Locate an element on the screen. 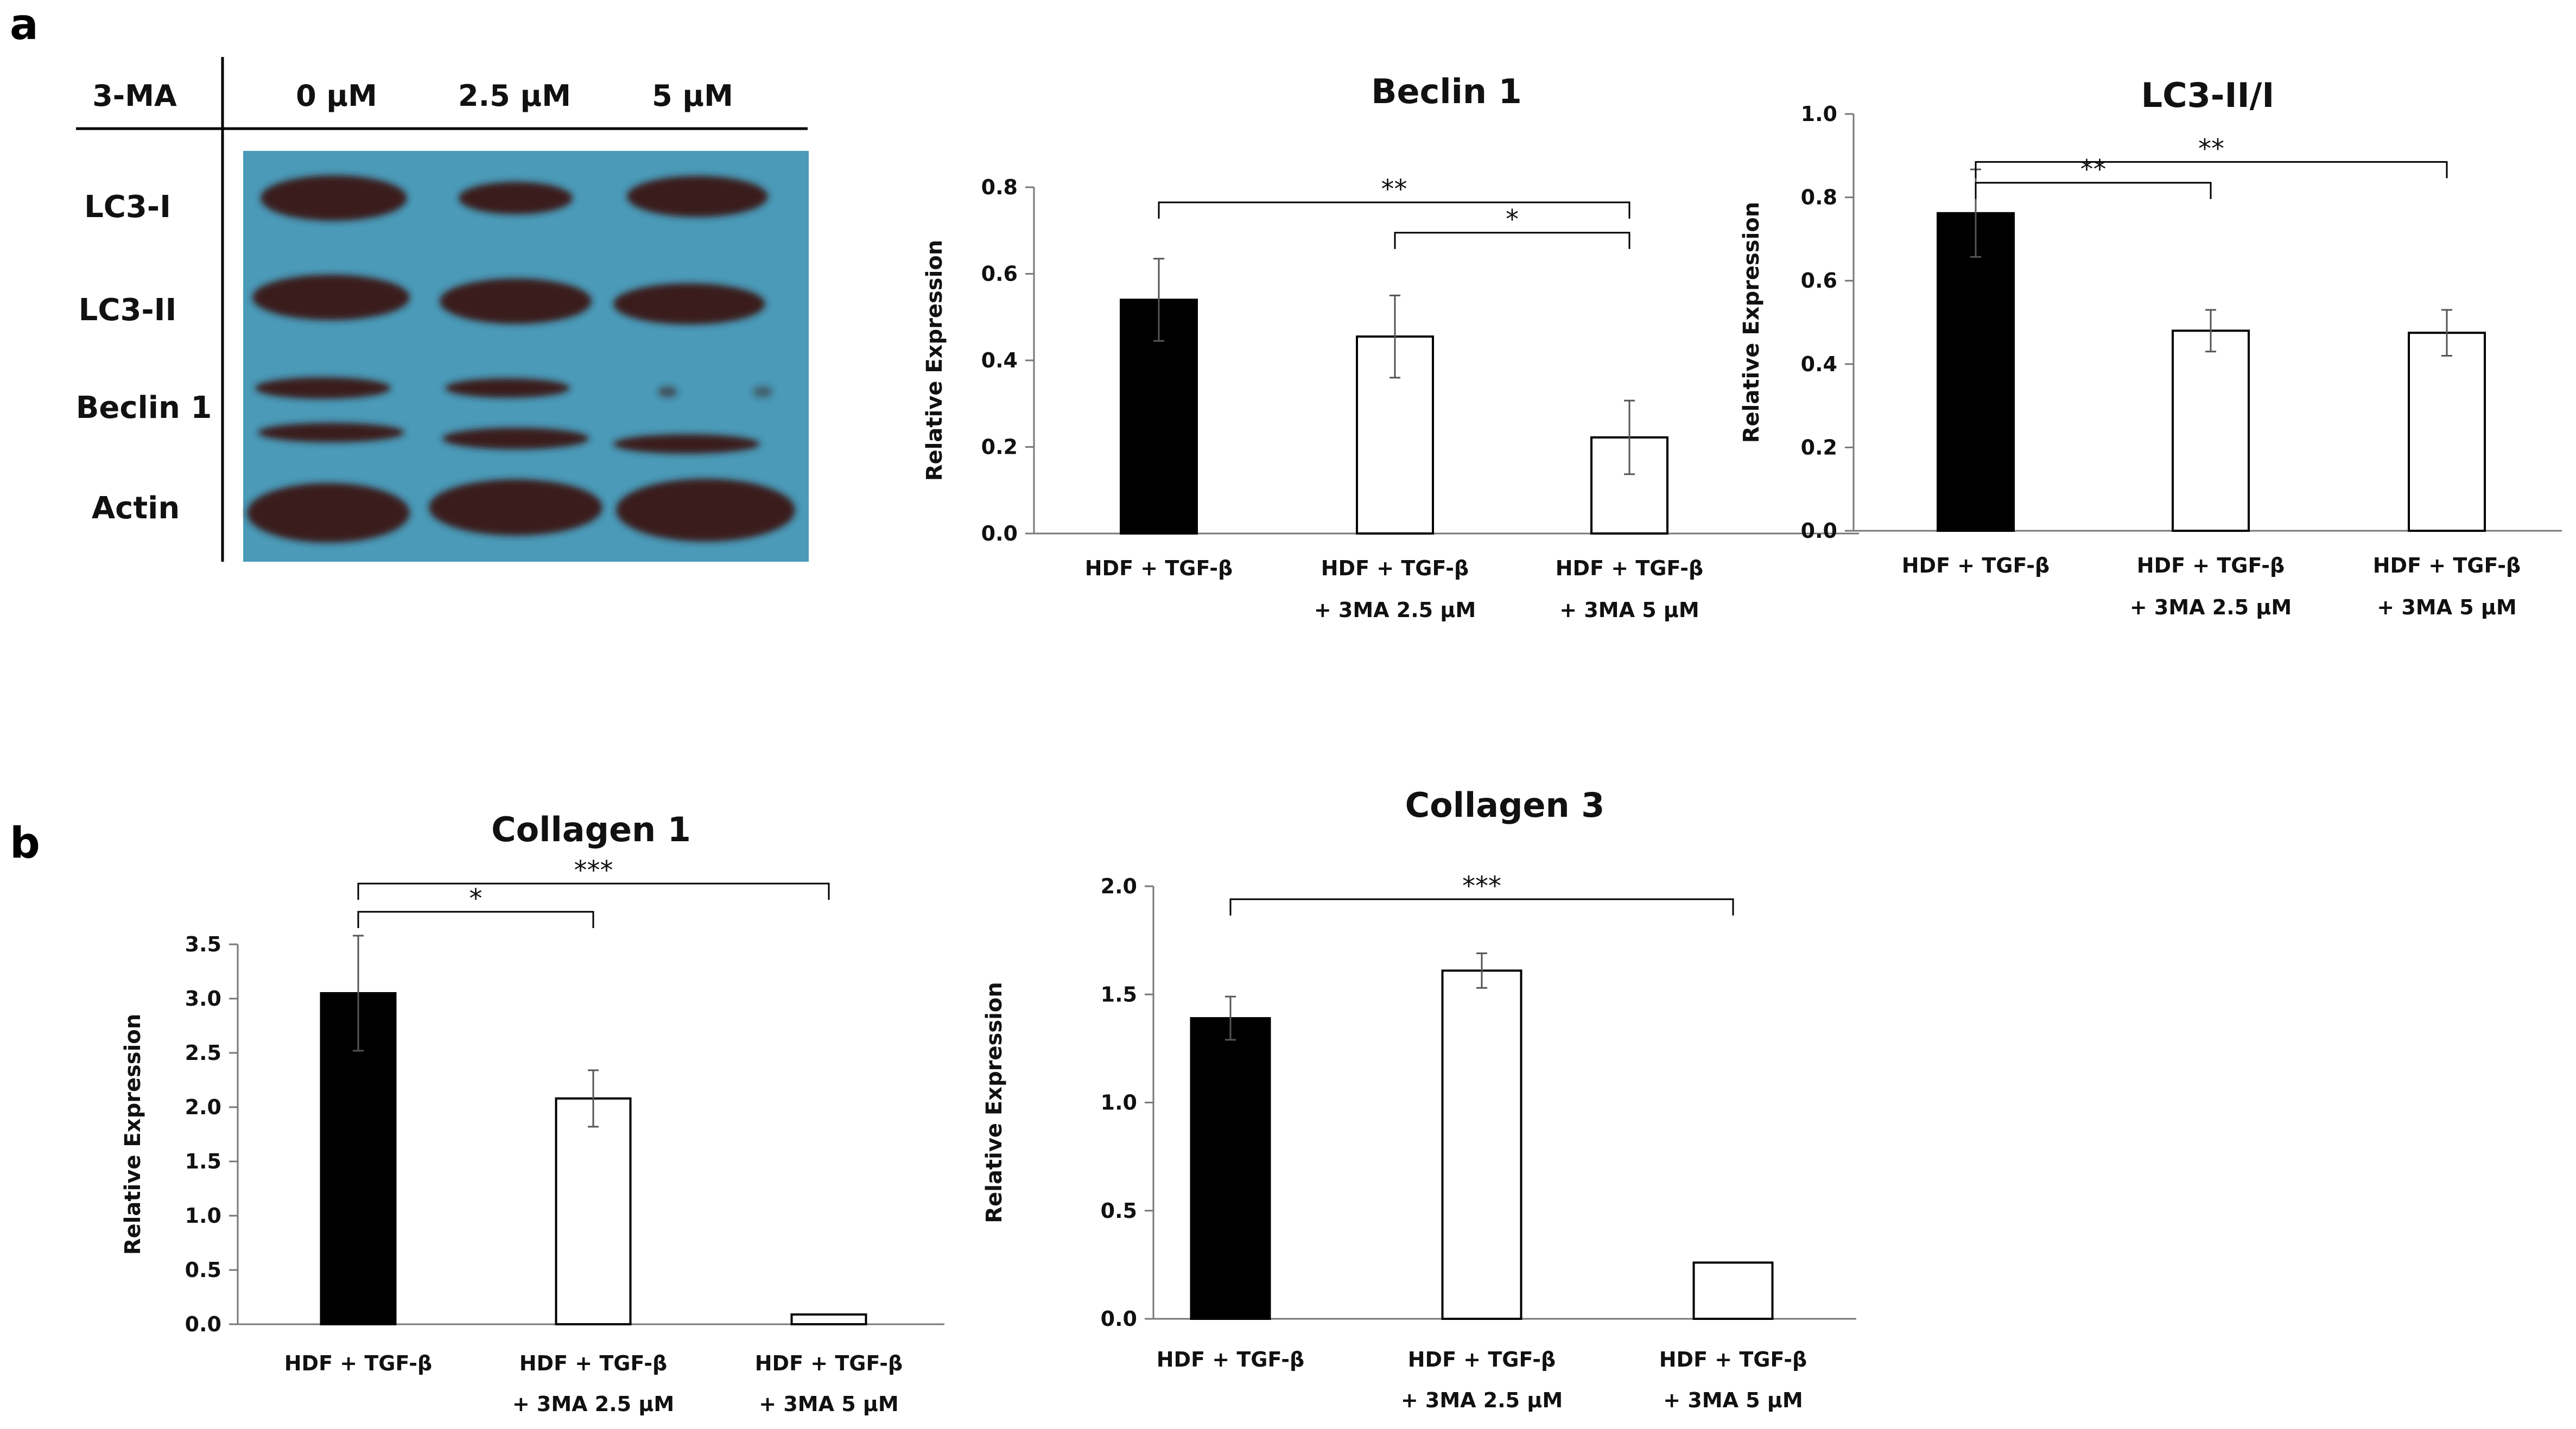  wb-row-label: Beclin 1 is located at coordinates (144, 407).